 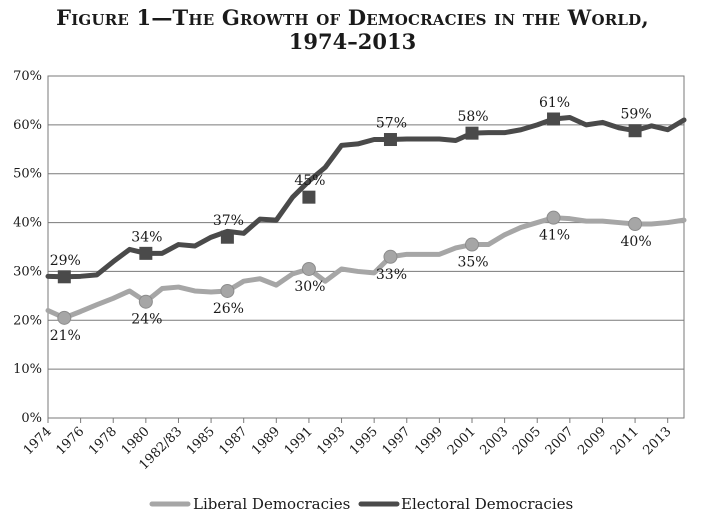 What do you see at coordinates (31, 418) in the screenshot?
I see `y-tick-label: 0%` at bounding box center [31, 418].